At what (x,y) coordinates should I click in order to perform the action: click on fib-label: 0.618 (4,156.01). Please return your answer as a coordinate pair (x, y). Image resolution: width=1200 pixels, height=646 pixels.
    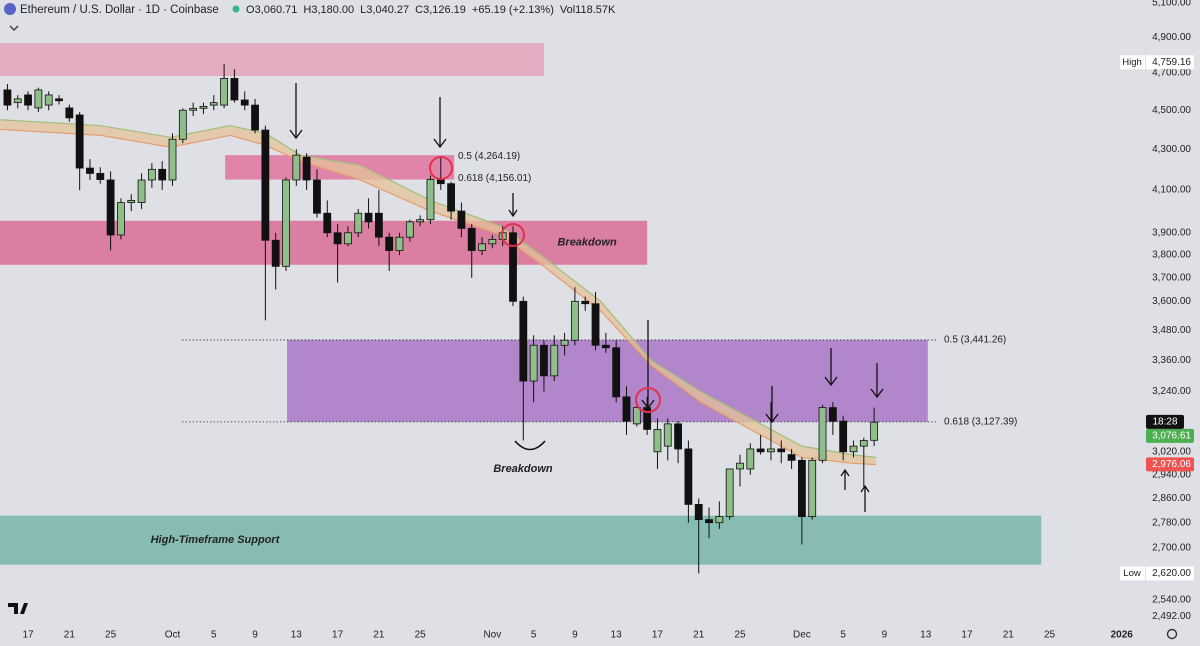
    Looking at the image, I should click on (494, 178).